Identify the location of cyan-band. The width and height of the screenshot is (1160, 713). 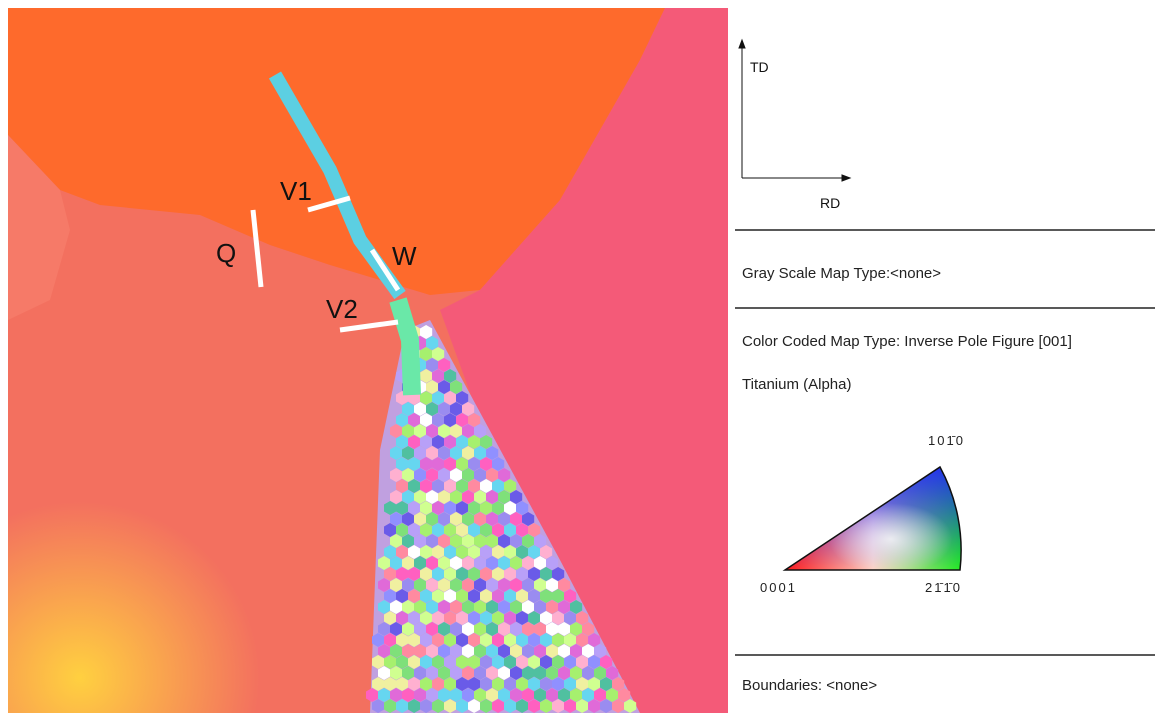
(337, 185).